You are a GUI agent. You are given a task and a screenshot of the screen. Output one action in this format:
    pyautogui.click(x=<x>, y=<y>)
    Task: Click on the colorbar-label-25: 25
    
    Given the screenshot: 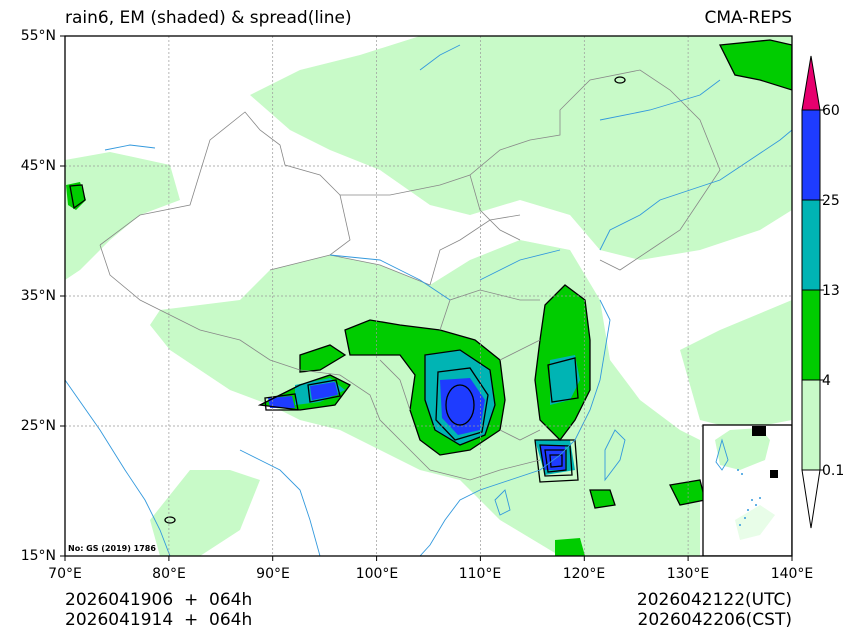 What is the action you would take?
    pyautogui.click(x=831, y=201)
    